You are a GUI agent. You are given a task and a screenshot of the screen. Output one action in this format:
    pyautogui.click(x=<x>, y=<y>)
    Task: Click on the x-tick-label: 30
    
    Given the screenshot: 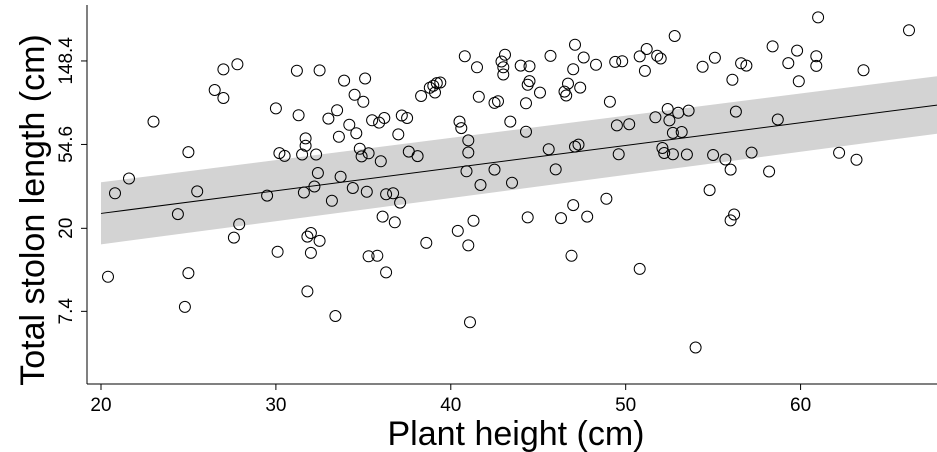 What is the action you would take?
    pyautogui.click(x=275, y=405)
    